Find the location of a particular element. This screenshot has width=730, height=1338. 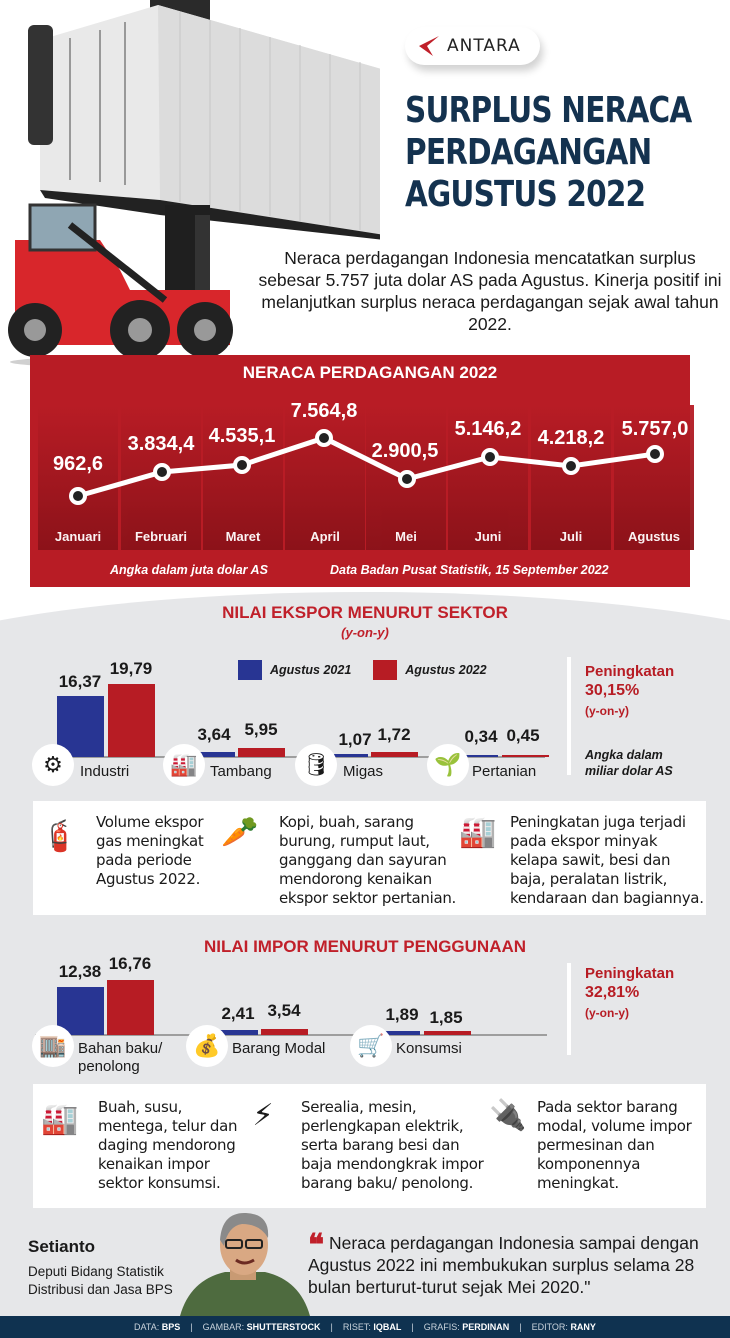

quote-mark-icon: ❝ is located at coordinates (316, 1245).